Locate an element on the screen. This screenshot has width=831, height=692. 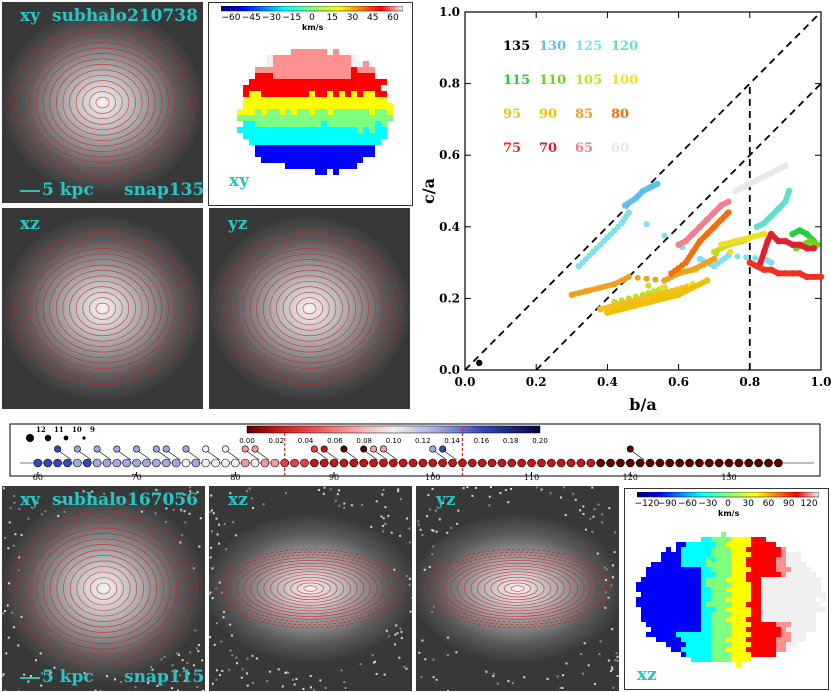
satellite-marker is located at coordinates (255, 449).